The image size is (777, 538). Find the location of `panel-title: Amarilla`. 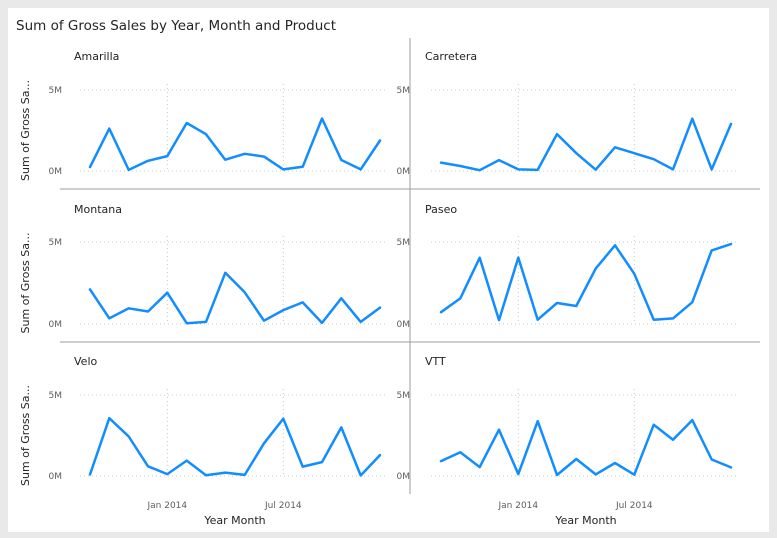

panel-title: Amarilla is located at coordinates (96, 56).